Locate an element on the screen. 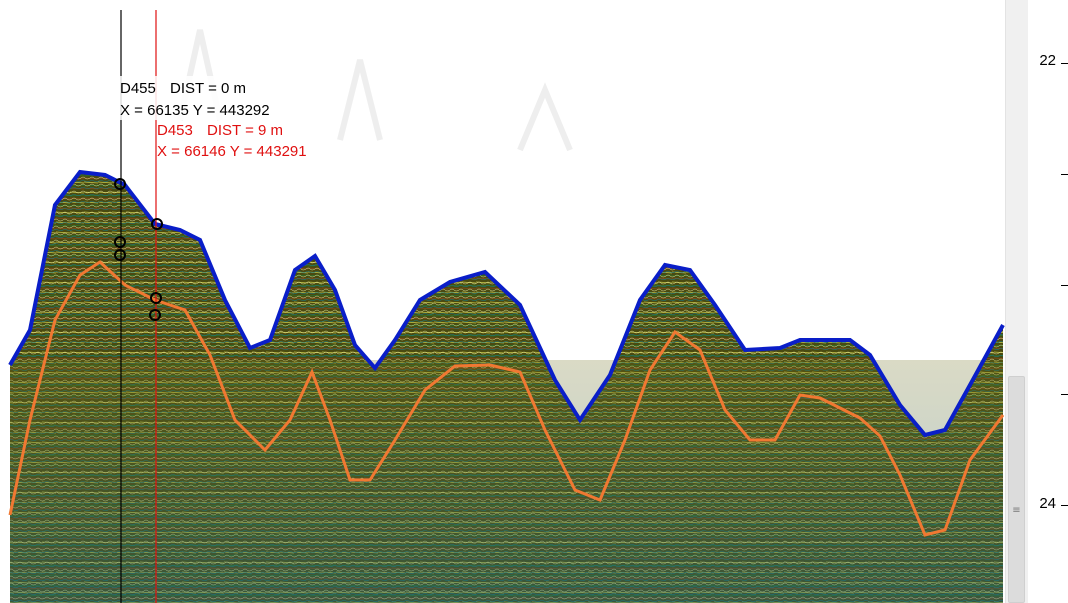 This screenshot has height=603, width=1068. scrollbar-thumb: ≡ is located at coordinates (1016, 489).